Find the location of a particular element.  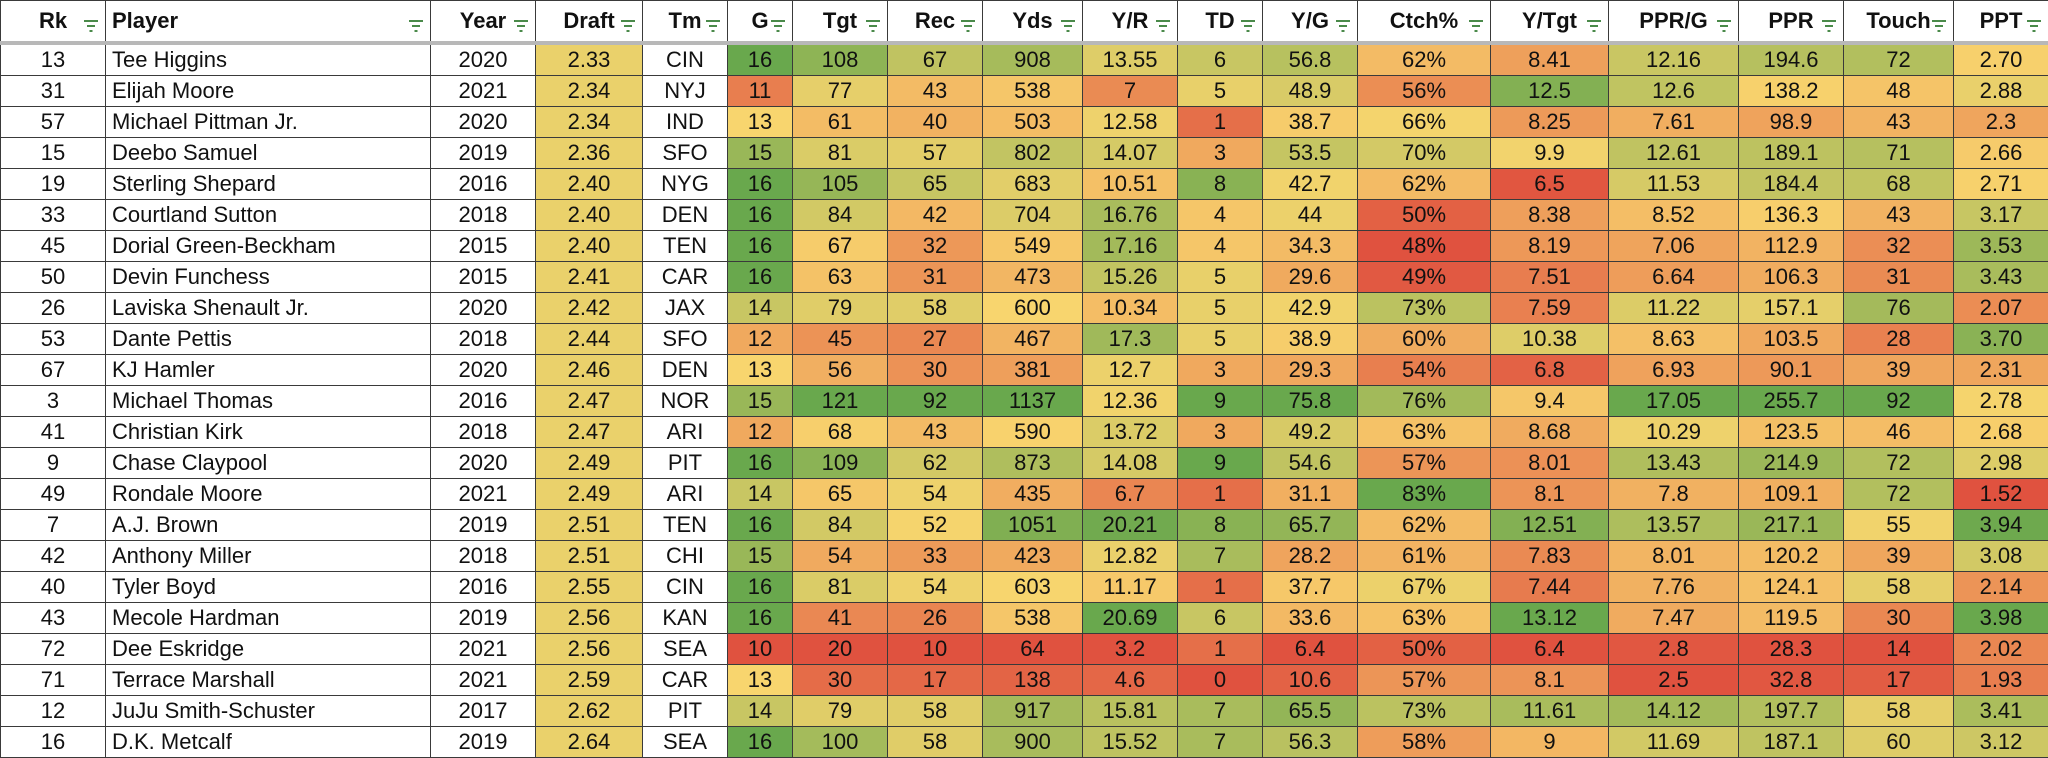

cell-ppr: 197.7 is located at coordinates (1791, 711).